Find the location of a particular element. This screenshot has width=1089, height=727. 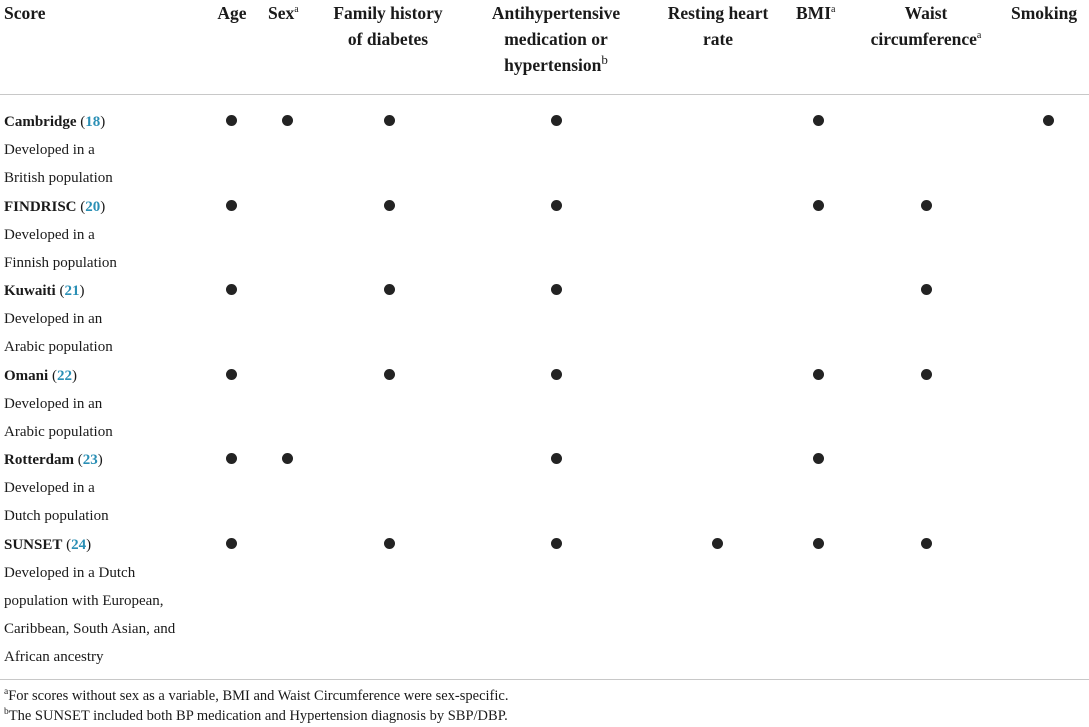

reference-link: 18 is located at coordinates (93, 122).